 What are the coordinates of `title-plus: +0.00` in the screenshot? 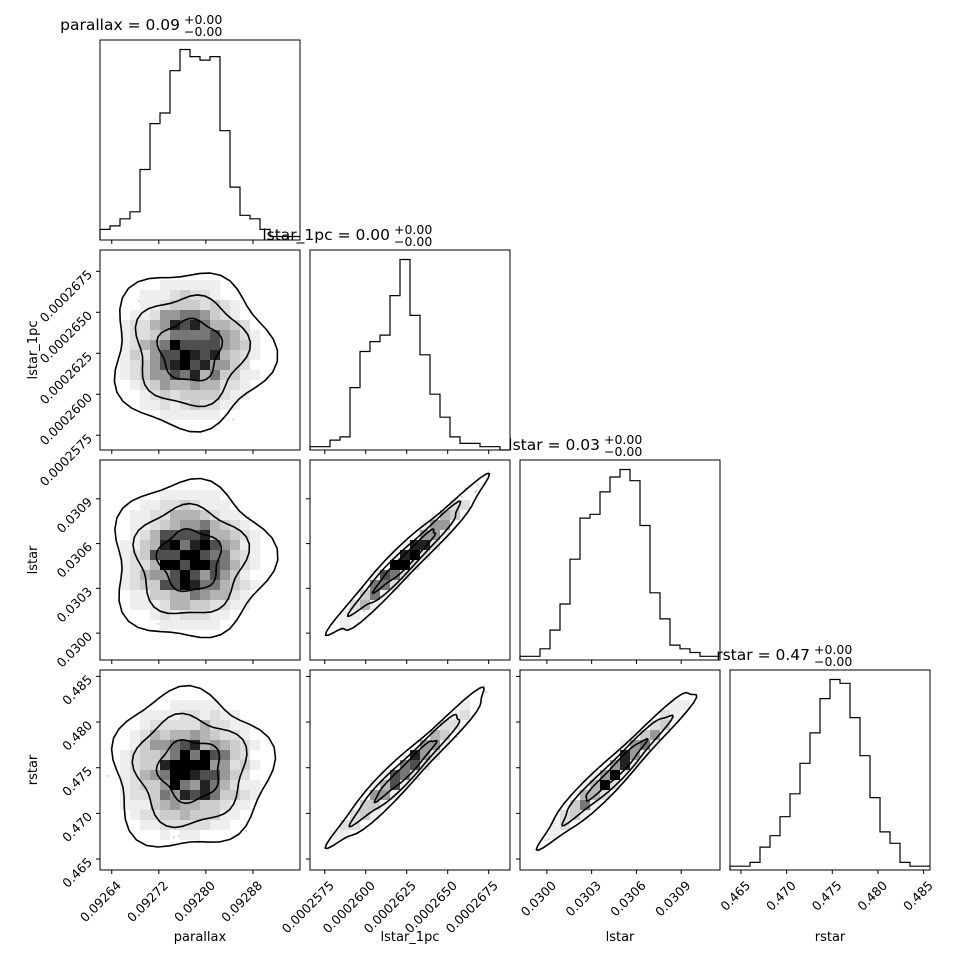 It's located at (623, 439).